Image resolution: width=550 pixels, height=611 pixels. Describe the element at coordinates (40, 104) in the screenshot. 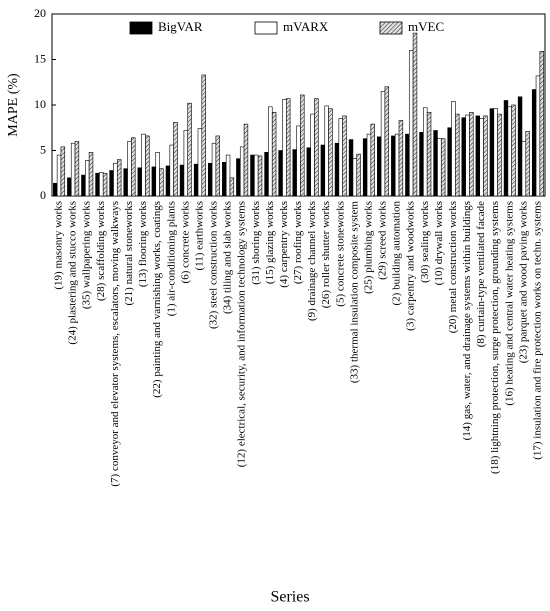

I see `y-tick-label: 10` at that location.